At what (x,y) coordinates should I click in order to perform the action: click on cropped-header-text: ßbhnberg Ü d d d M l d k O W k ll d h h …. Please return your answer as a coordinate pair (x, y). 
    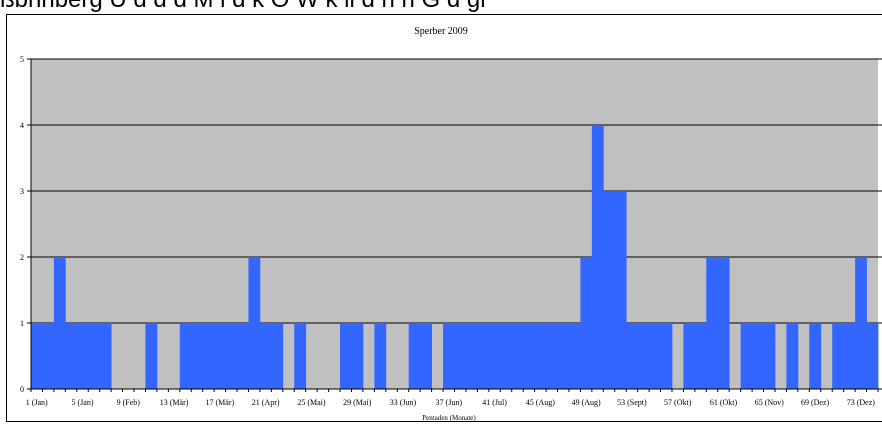
    Looking at the image, I should click on (441, 8).